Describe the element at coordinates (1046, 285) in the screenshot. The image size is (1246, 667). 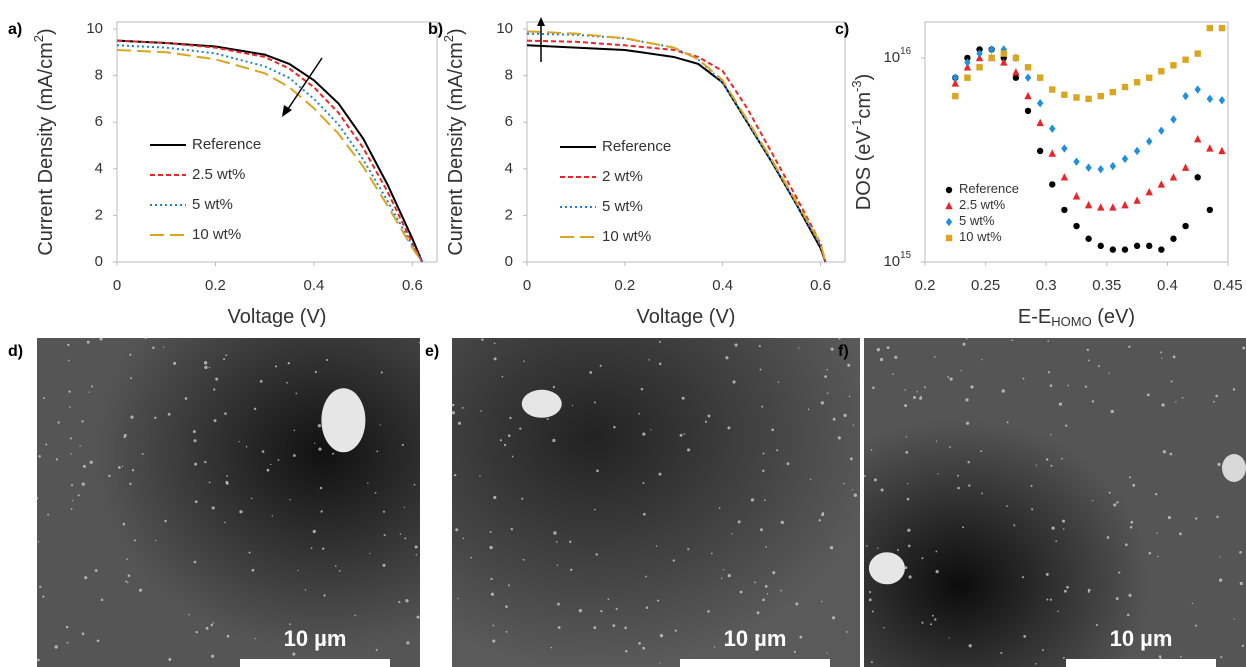
I see `x-tick-label: 0.3` at that location.